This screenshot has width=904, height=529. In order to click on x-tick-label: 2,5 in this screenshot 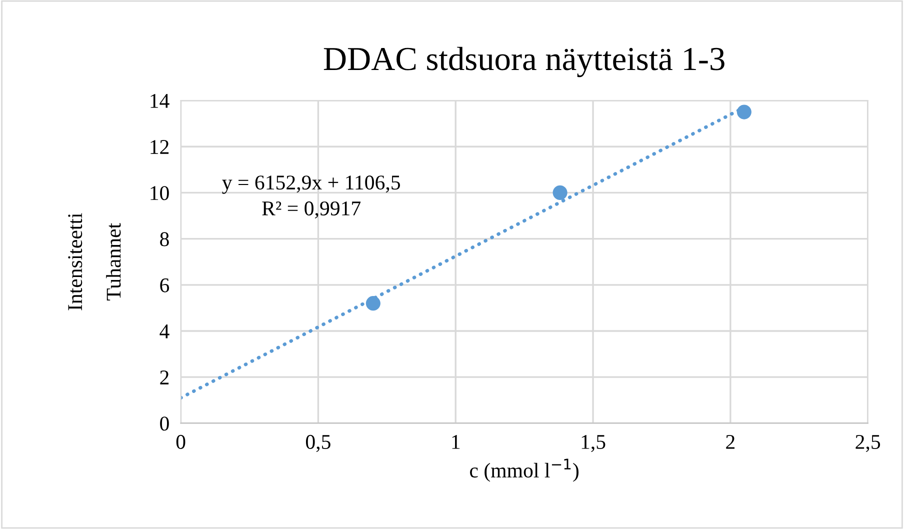, I will do `click(868, 443)`.